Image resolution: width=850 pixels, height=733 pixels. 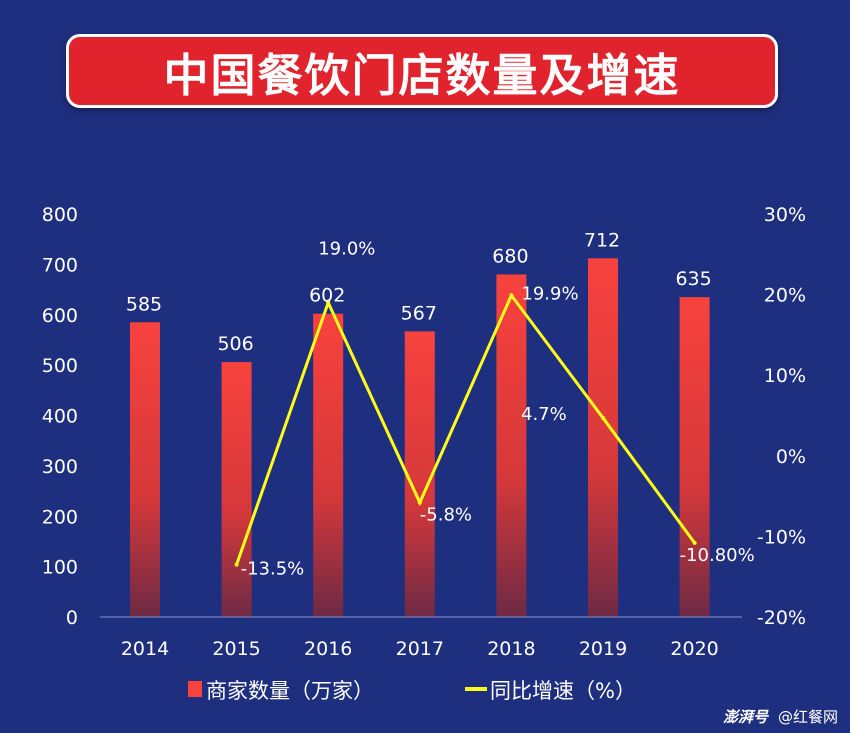 What do you see at coordinates (236, 649) in the screenshot?
I see `x-tick-label: 2015` at bounding box center [236, 649].